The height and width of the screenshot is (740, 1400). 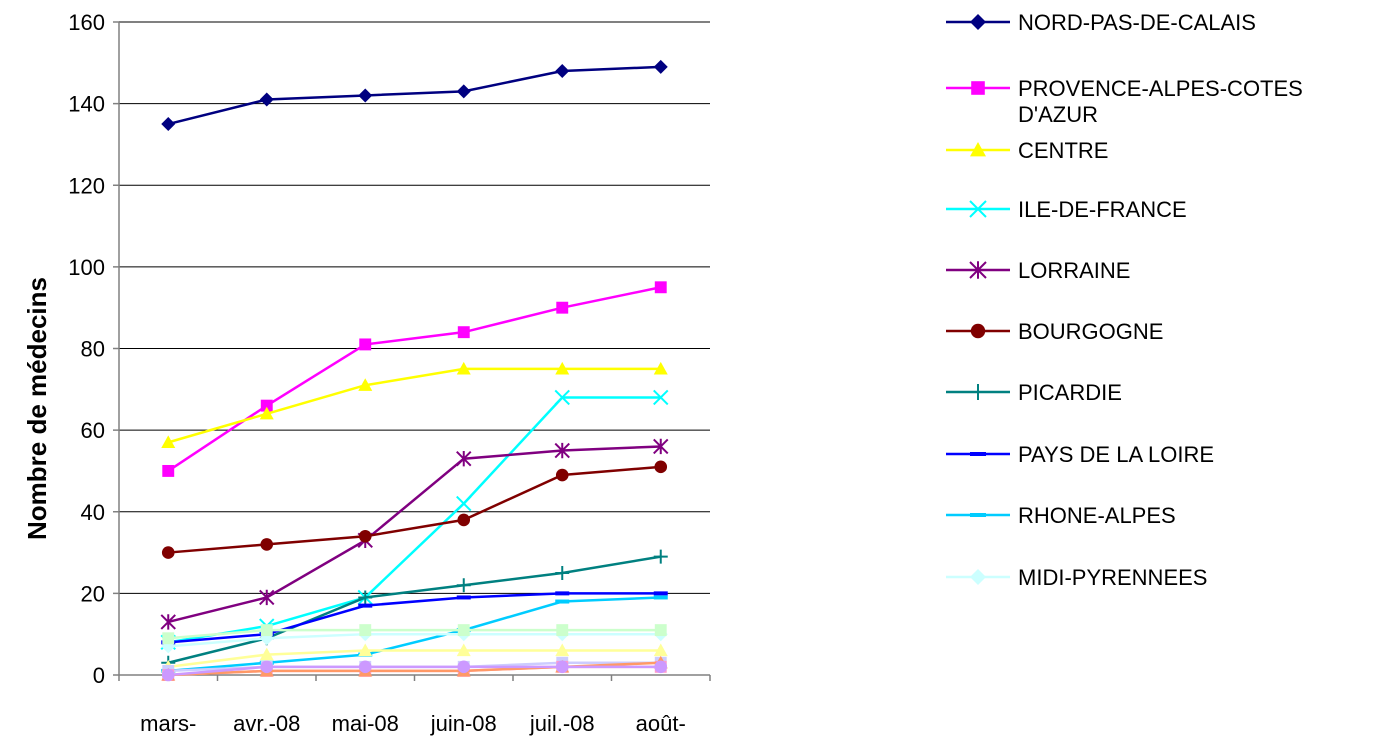 I want to click on legend-label: ILE-DE-FRANCE, so click(x=1102, y=209).